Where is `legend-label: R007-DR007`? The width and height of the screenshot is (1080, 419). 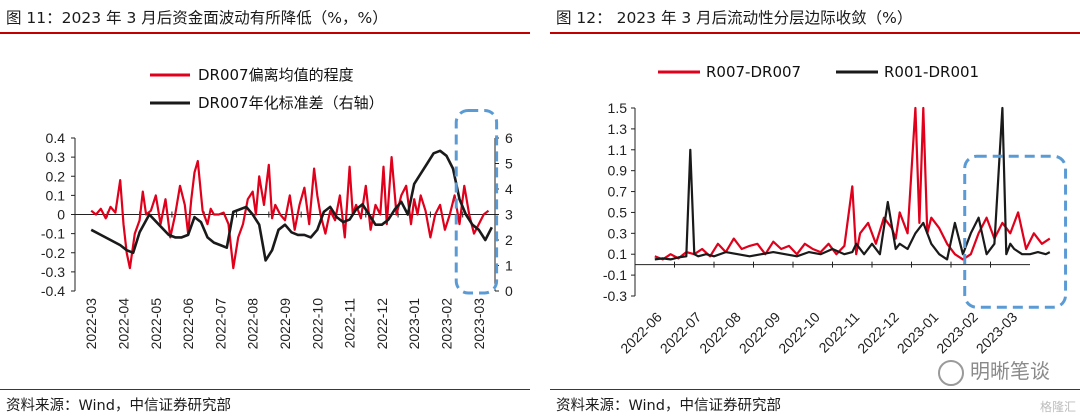 legend-label: R007-DR007 is located at coordinates (753, 72).